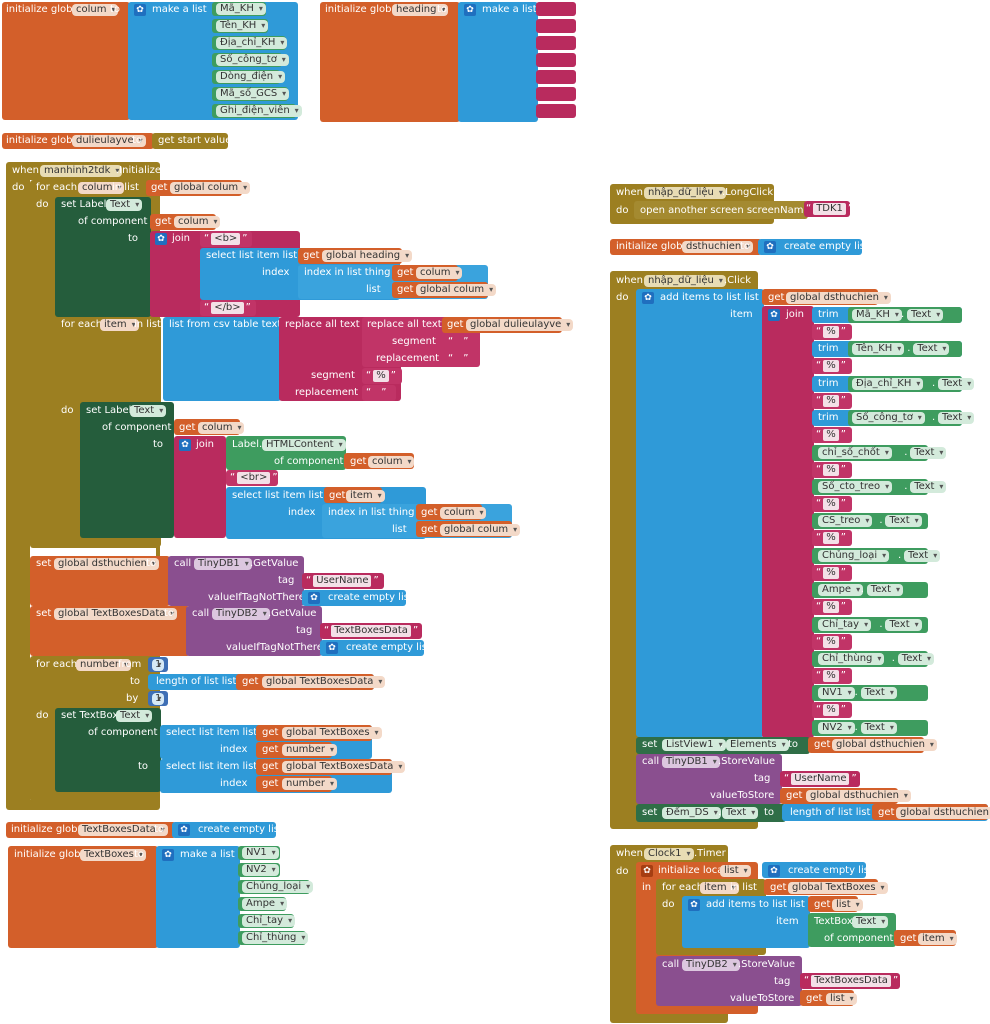 This screenshot has width=990, height=1024. Describe the element at coordinates (332, 733) in the screenshot. I see `global-textboxes-pill: global TextBoxes` at that location.